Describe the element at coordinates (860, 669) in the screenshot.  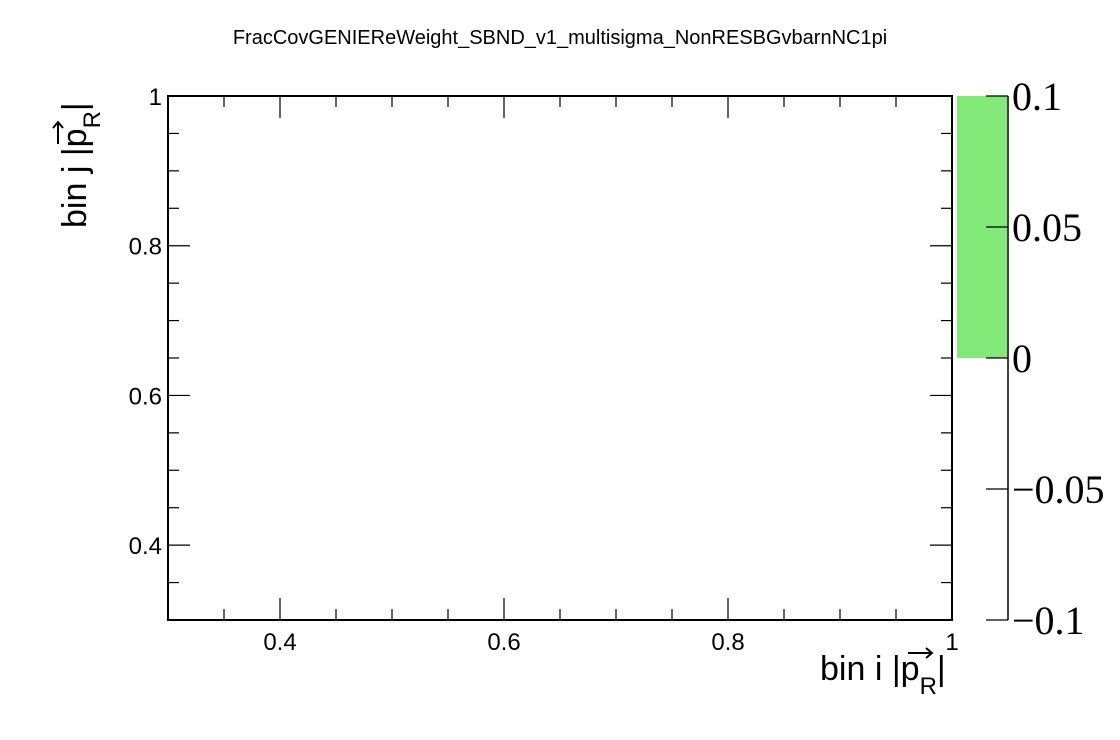
I see `x-axis-label-main: bin i |` at that location.